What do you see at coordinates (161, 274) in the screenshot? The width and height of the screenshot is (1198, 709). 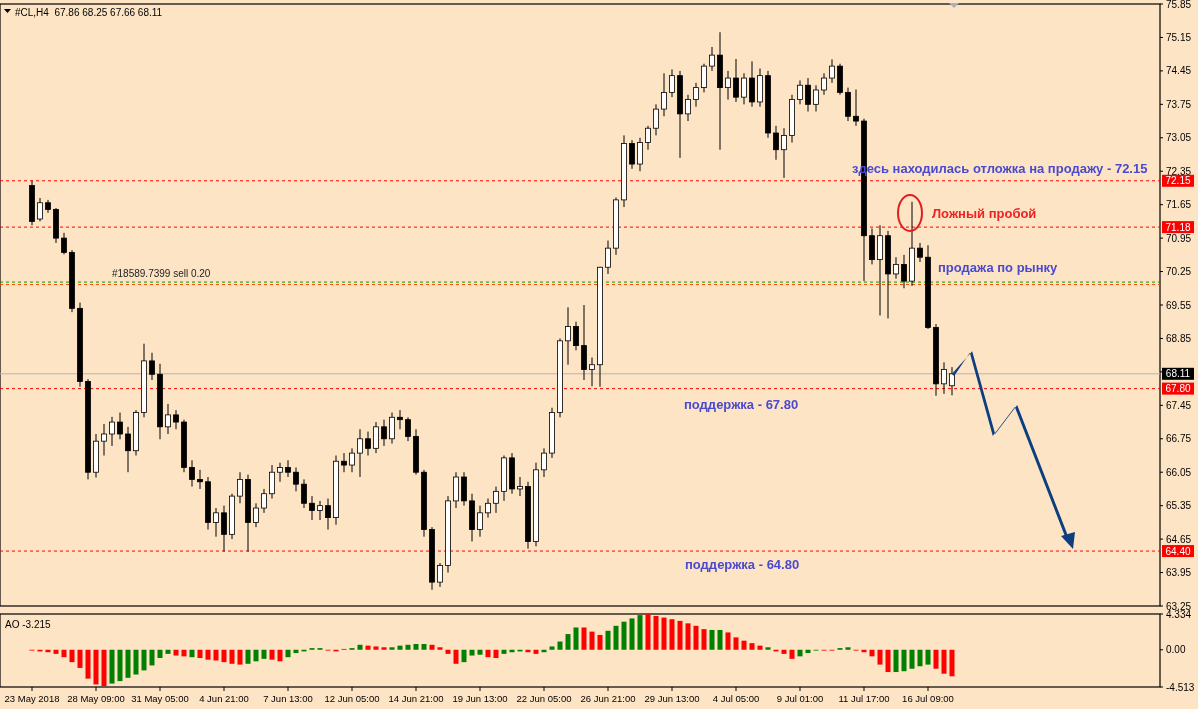 I see `annotation: #18589.7399 sell 0.20` at bounding box center [161, 274].